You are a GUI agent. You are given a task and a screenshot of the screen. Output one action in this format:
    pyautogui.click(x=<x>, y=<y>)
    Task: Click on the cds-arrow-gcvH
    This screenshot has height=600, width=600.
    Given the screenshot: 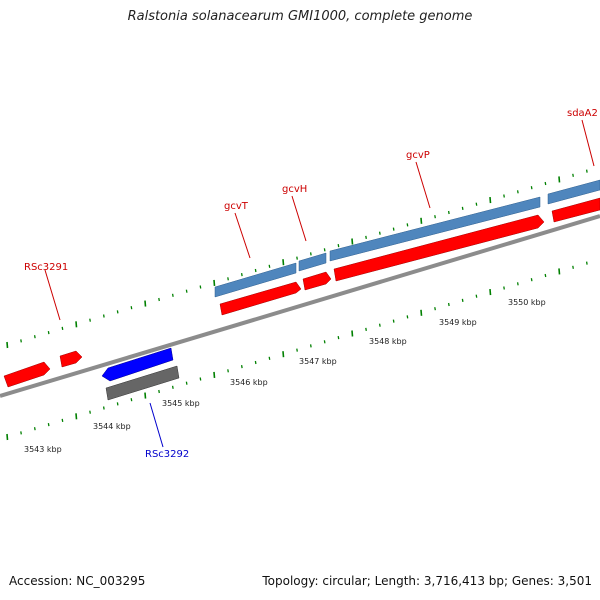 What is the action you would take?
    pyautogui.click(x=317, y=281)
    